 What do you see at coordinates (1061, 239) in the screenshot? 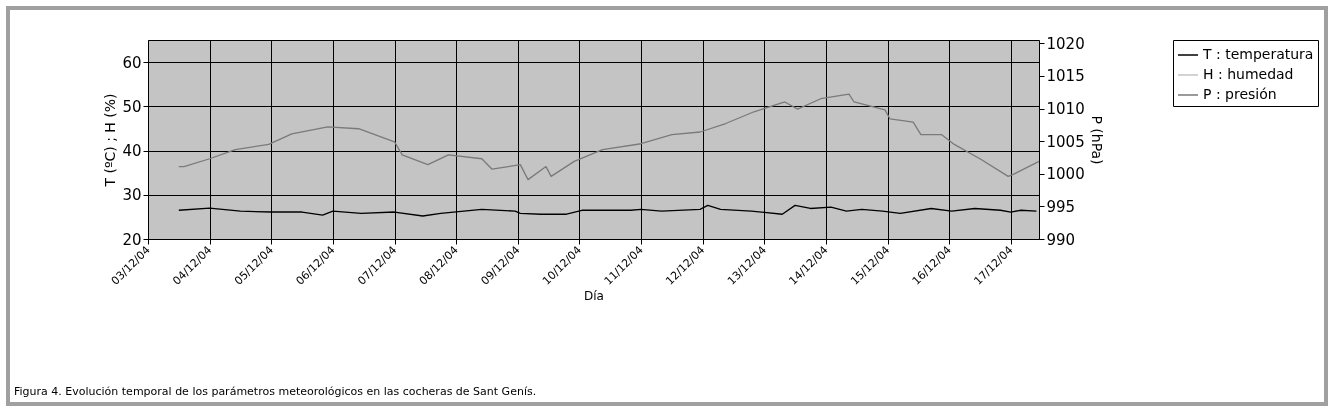
I see `y2-tick-label: 990` at bounding box center [1061, 239].